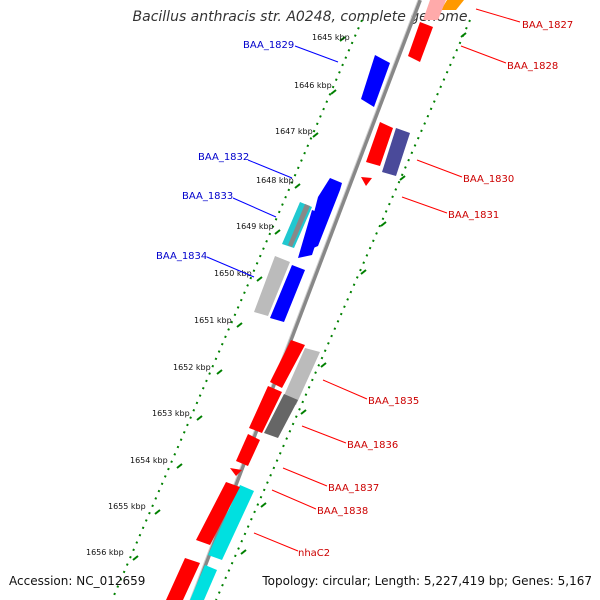 This screenshot has height=600, width=600. I want to click on gene-cyan-bottom, so click(203, 582).